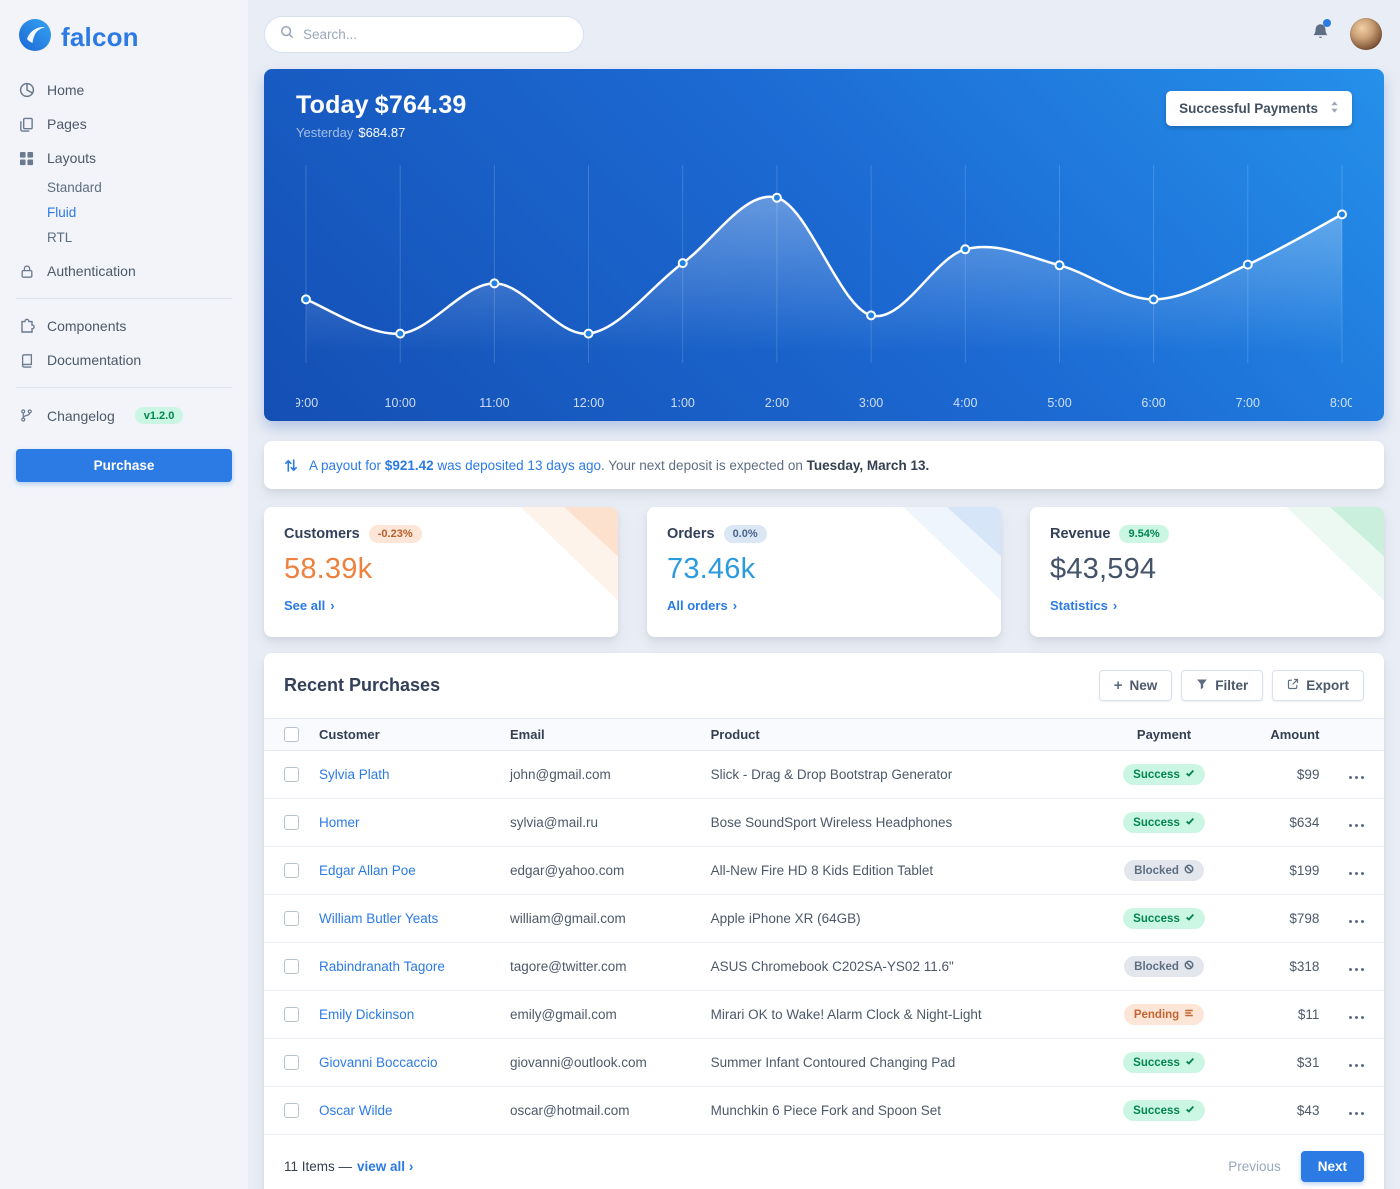  Describe the element at coordinates (1144, 534) in the screenshot. I see `stat-badge: 9.54%` at that location.